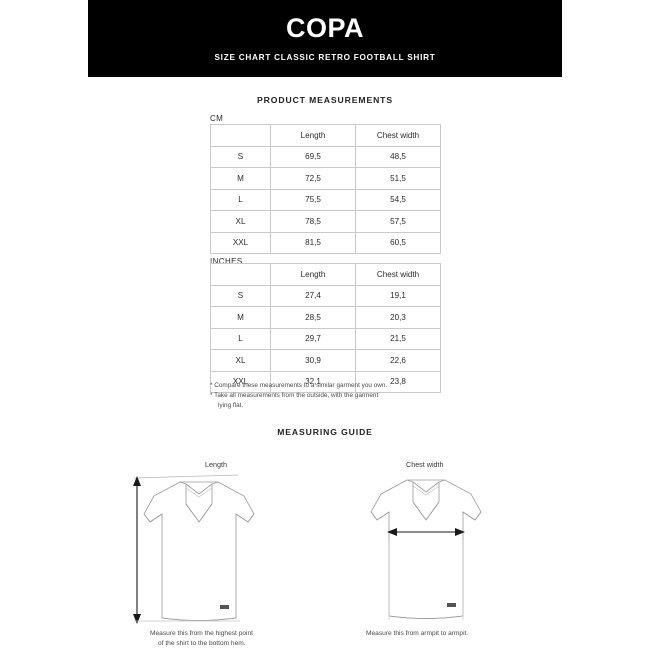  I want to click on cell-chest: 48,5, so click(398, 156).